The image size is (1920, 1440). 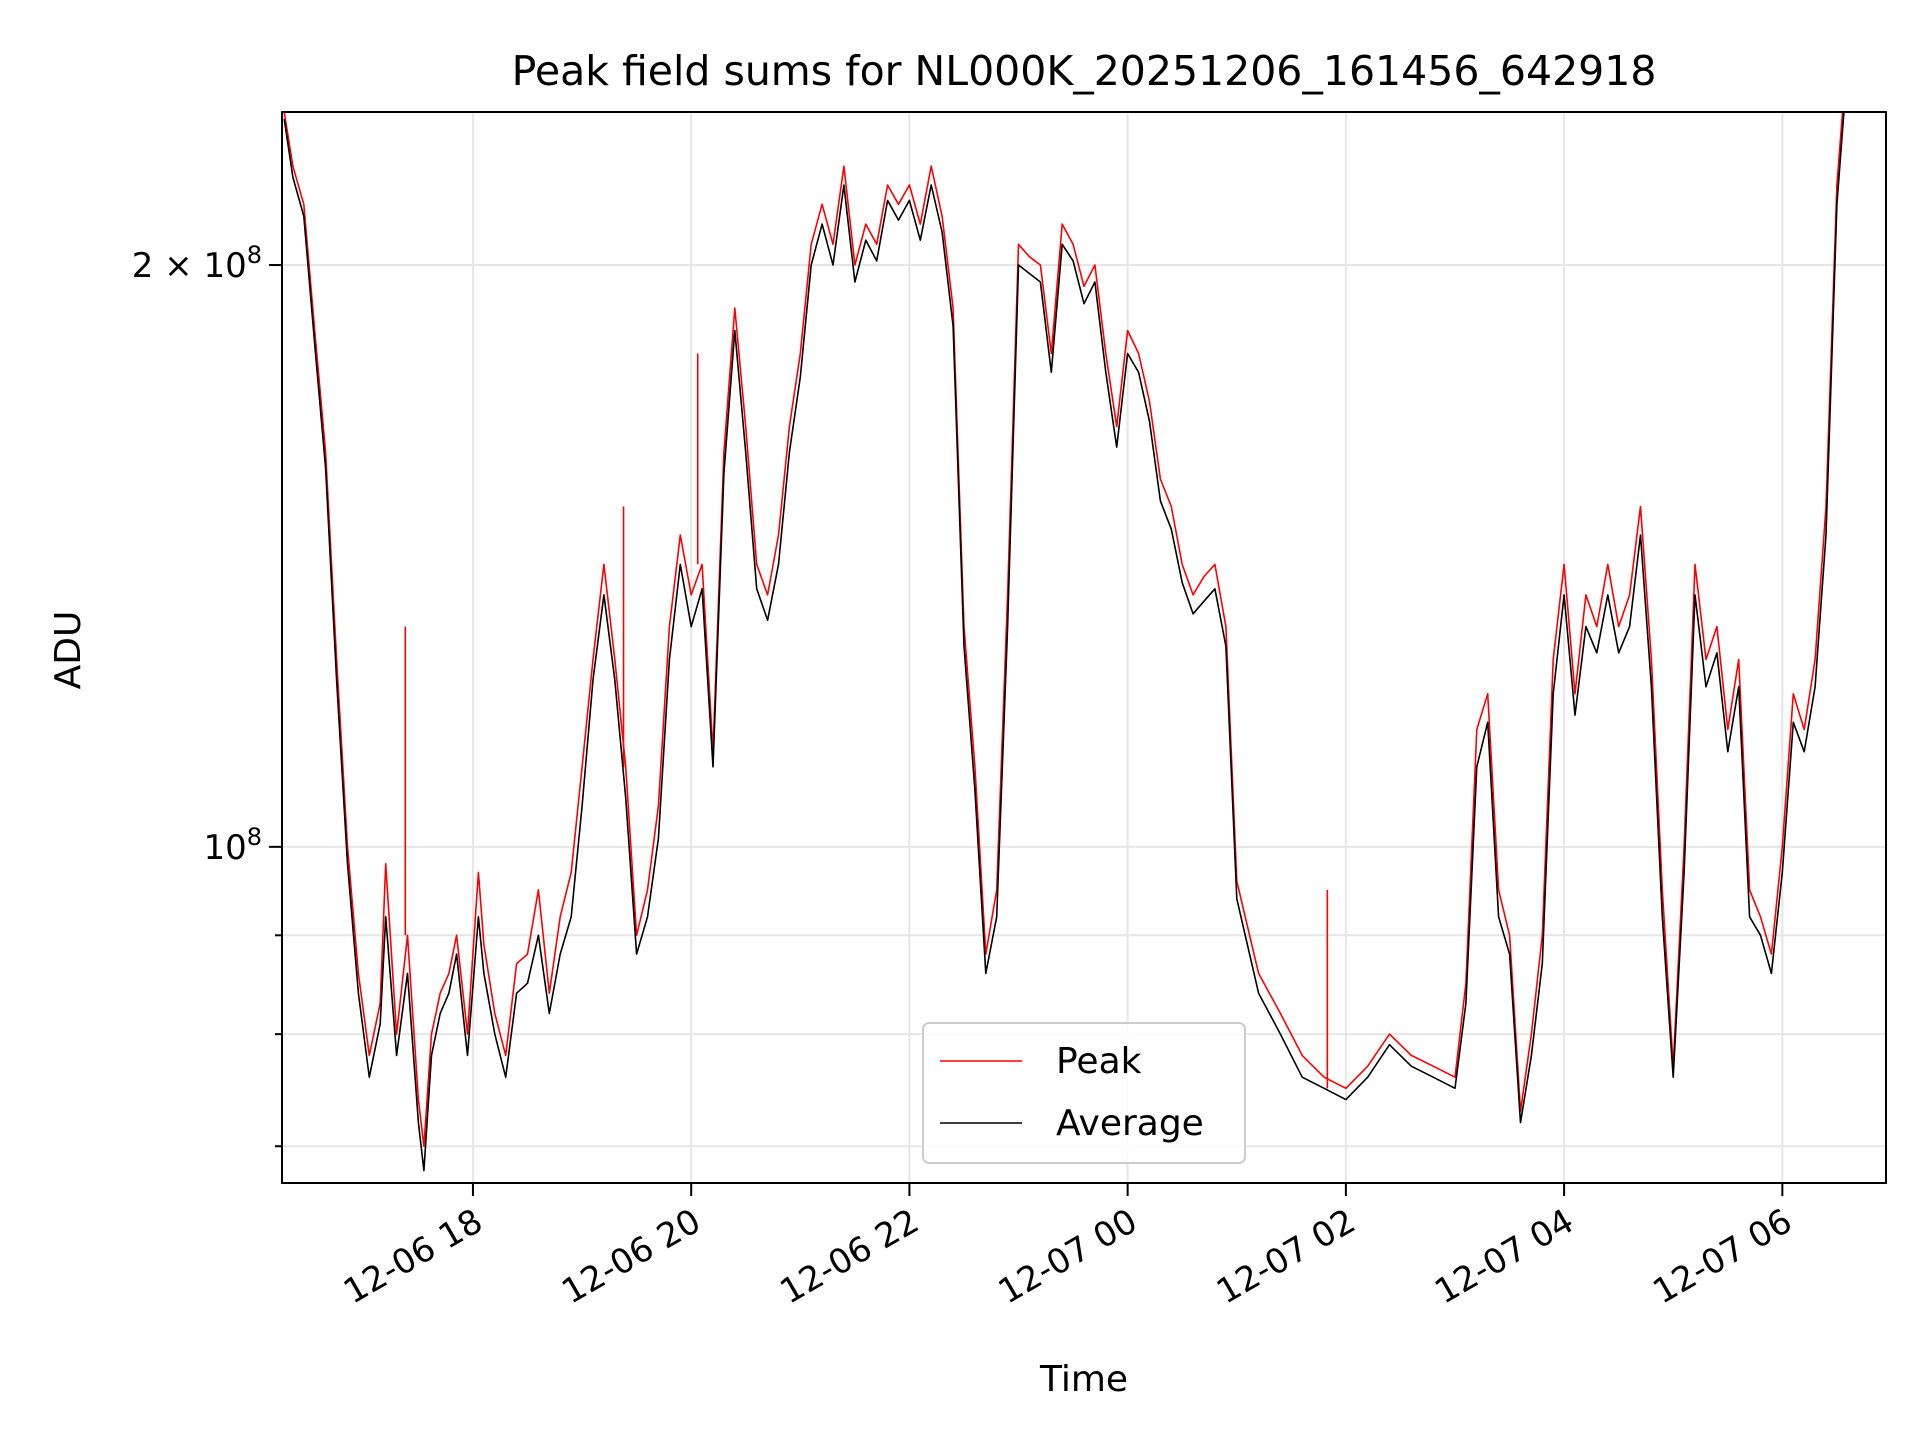 I want to click on legend: Peak Average, so click(x=1084, y=1093).